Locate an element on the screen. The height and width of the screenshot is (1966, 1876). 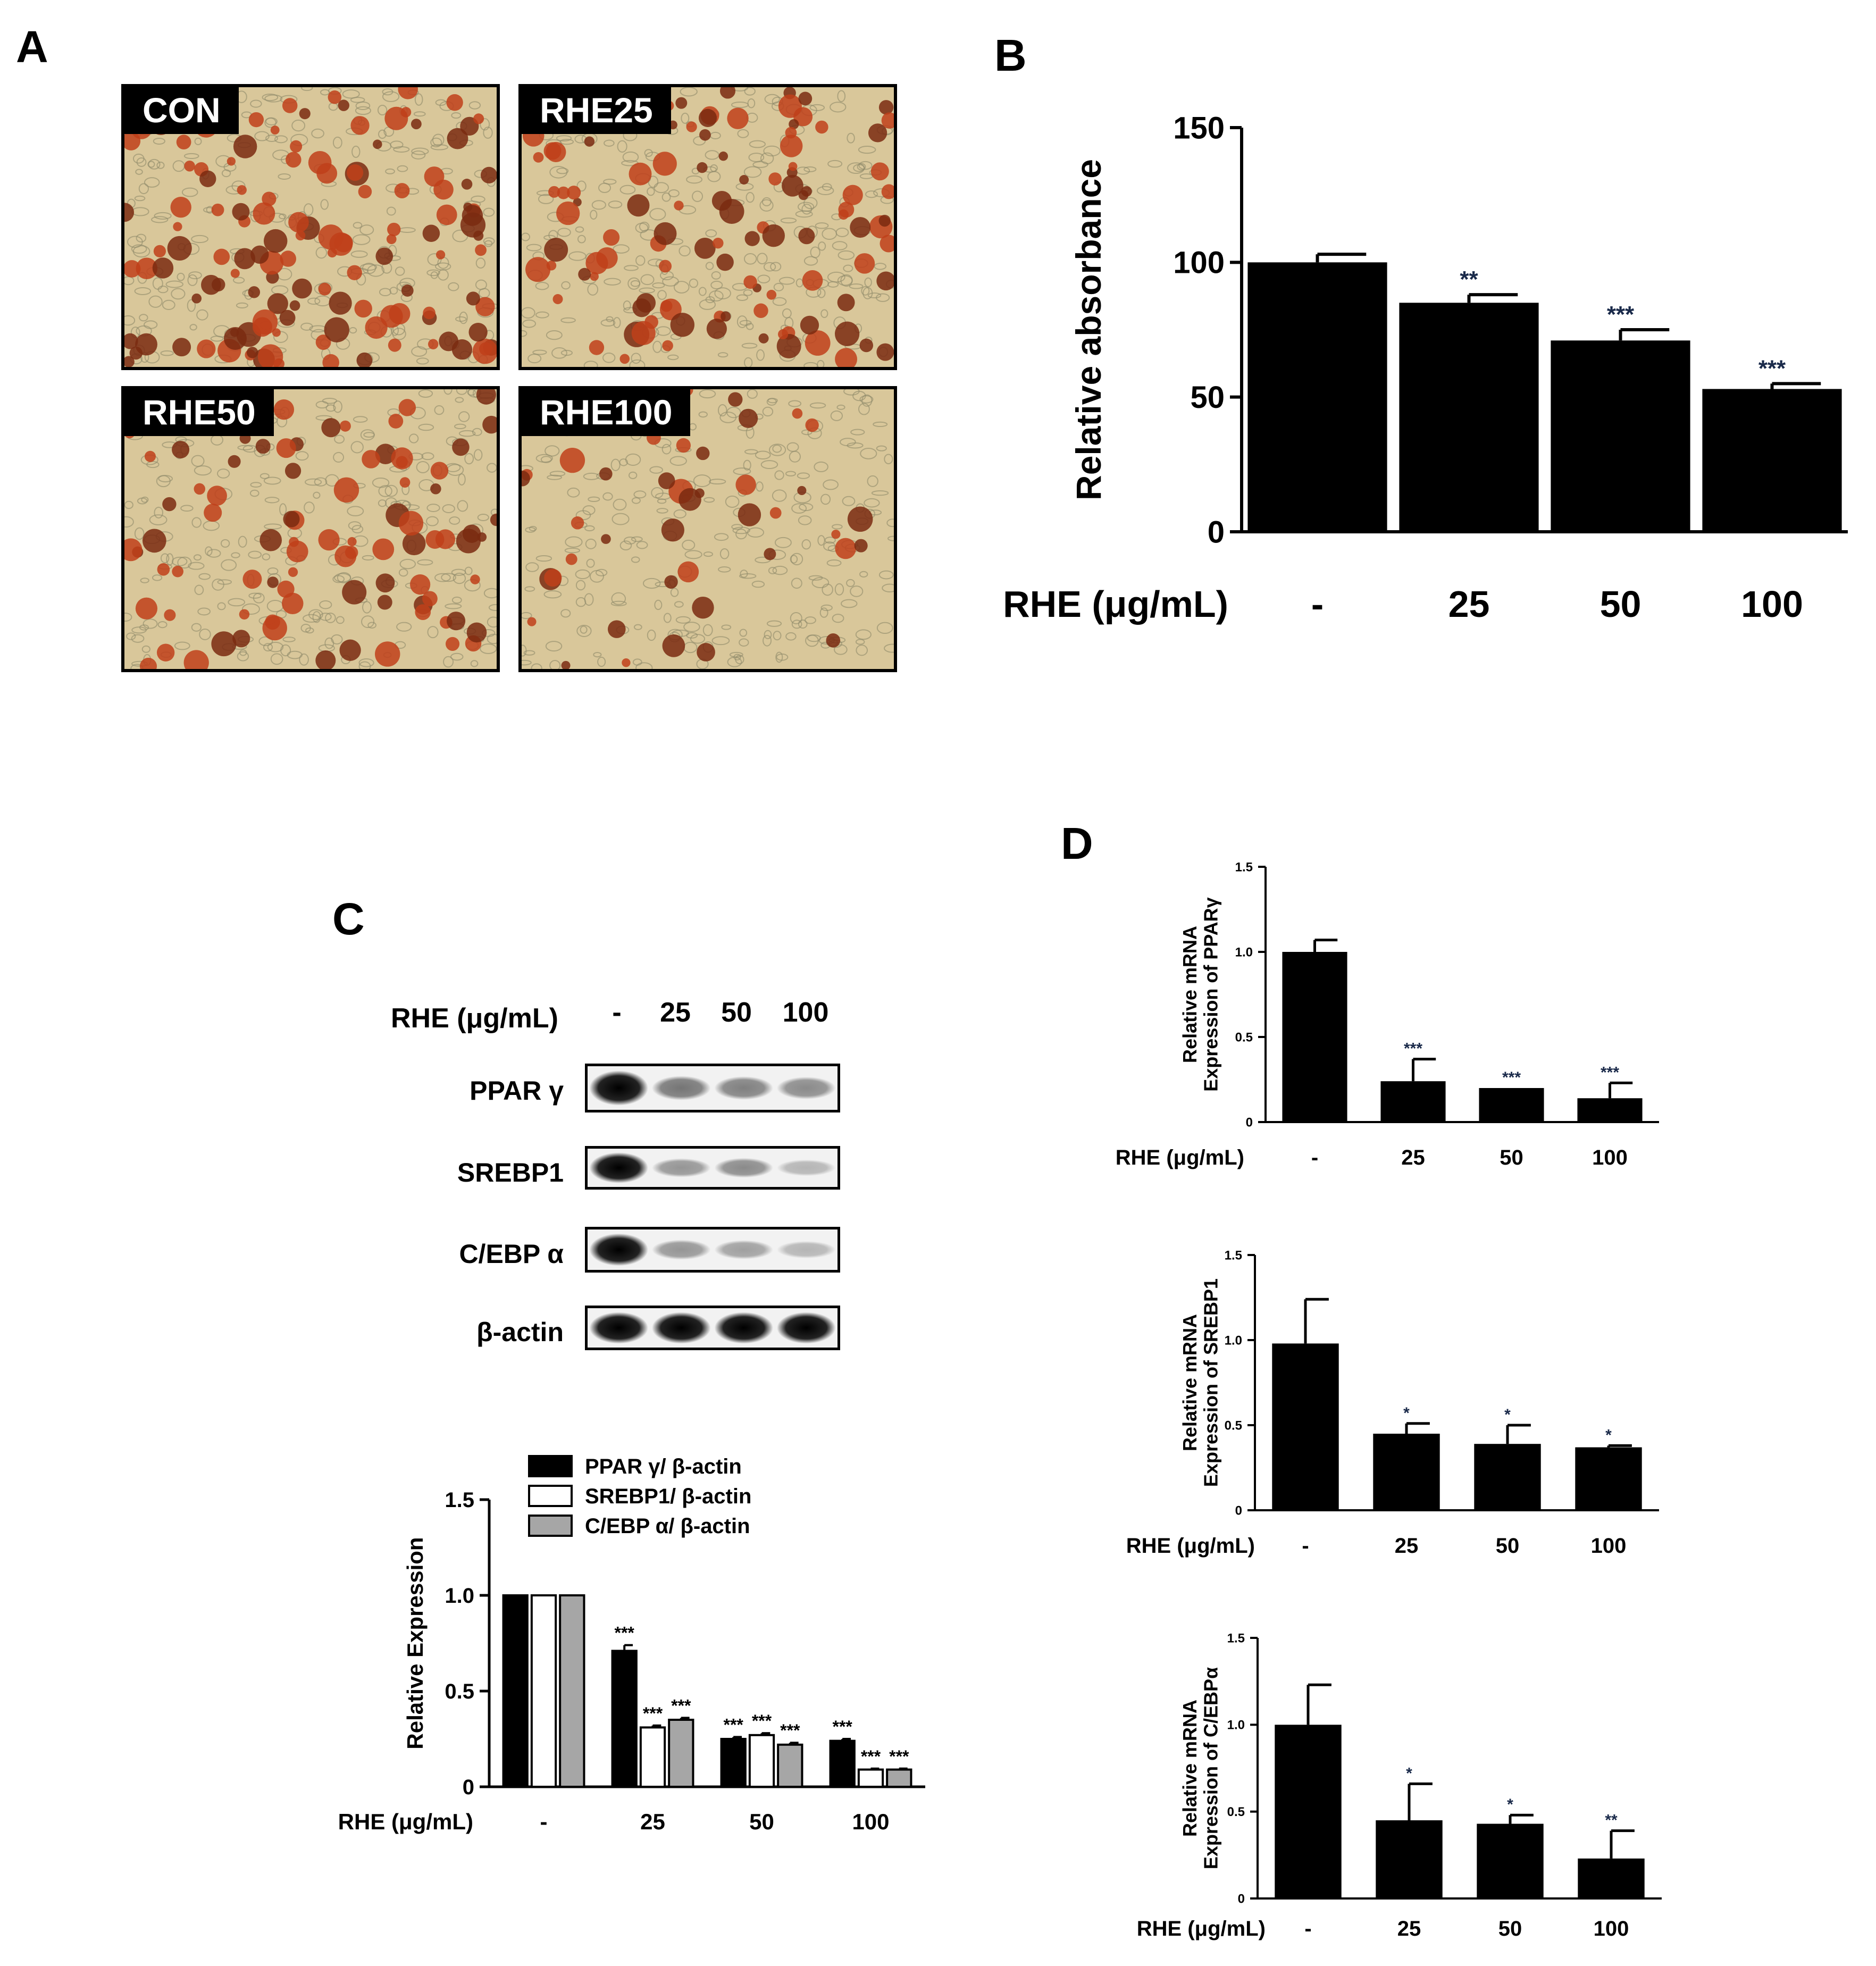
legend-swatch is located at coordinates (551, 1496).